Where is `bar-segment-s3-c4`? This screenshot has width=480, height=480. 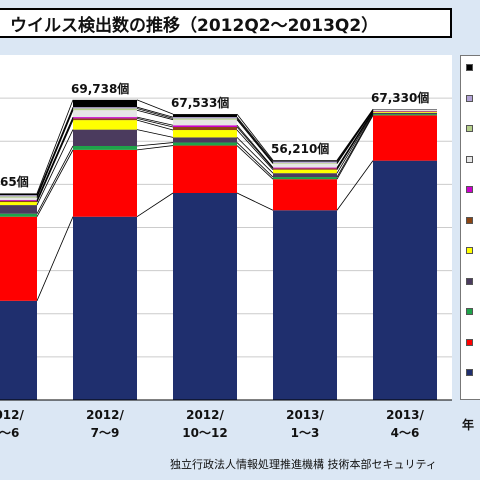 bar-segment-s3-c4 is located at coordinates (305, 178).